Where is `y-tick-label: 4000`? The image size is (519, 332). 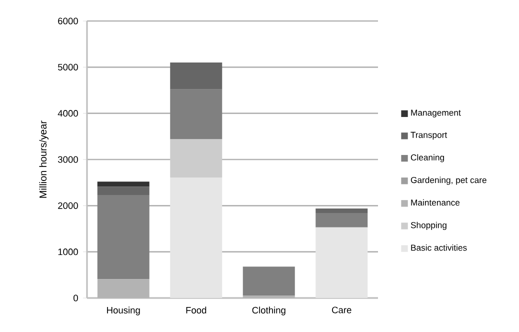 y-tick-label: 4000 is located at coordinates (68, 113).